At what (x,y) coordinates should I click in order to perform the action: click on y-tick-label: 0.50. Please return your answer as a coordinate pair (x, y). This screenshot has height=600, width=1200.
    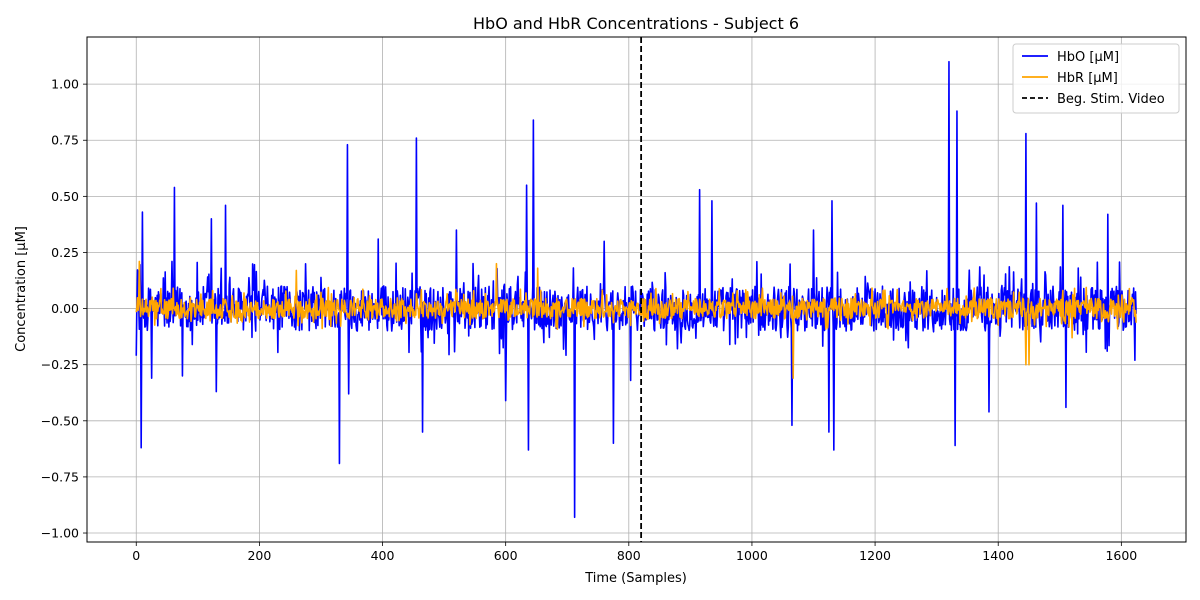
    Looking at the image, I should click on (65, 196).